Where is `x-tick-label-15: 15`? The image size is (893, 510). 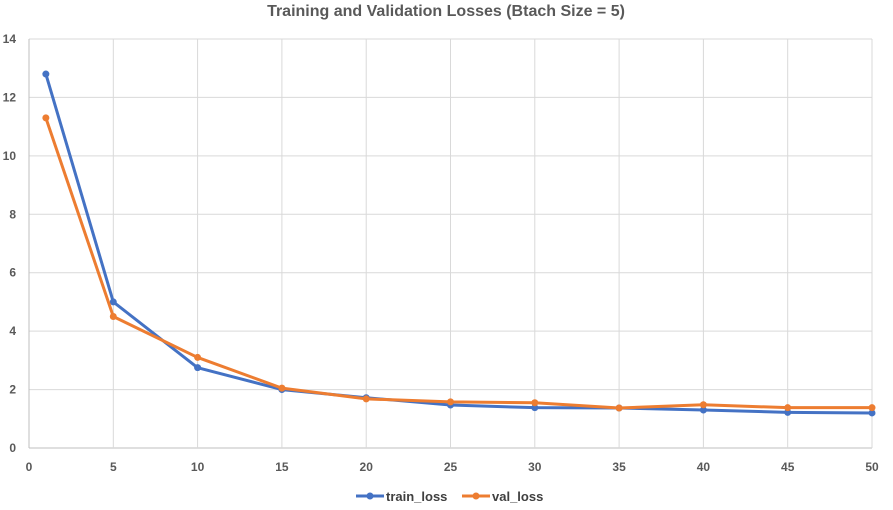
x-tick-label-15: 15 is located at coordinates (282, 467).